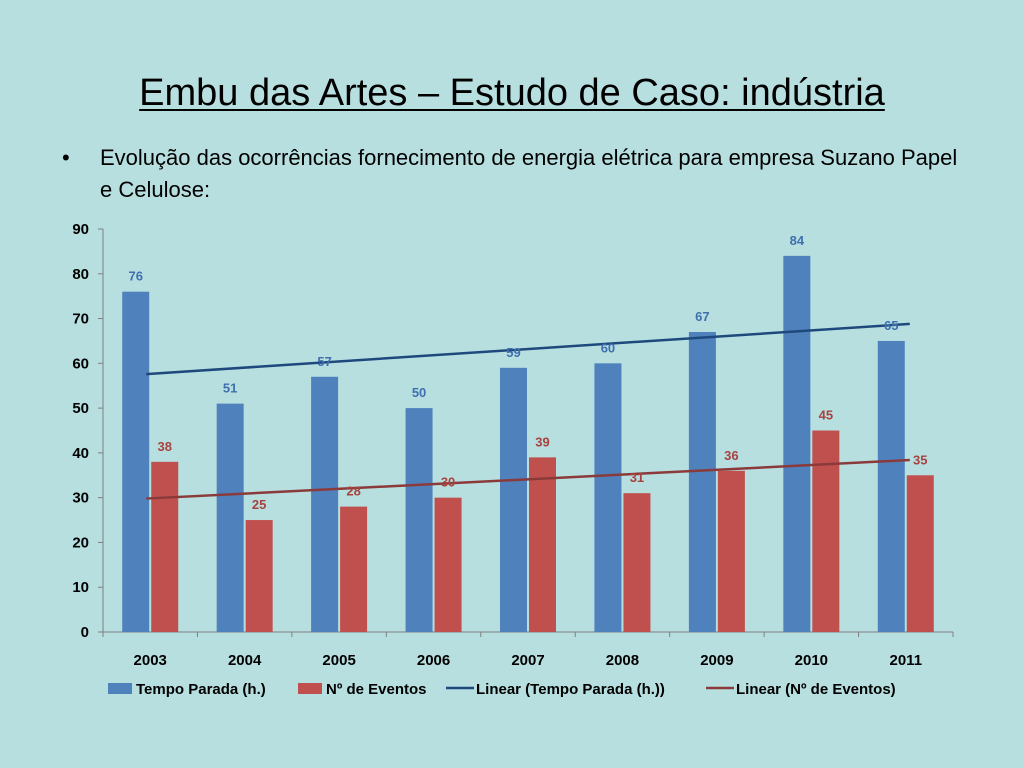  I want to click on data-label-tempo-parada: 51, so click(230, 388).